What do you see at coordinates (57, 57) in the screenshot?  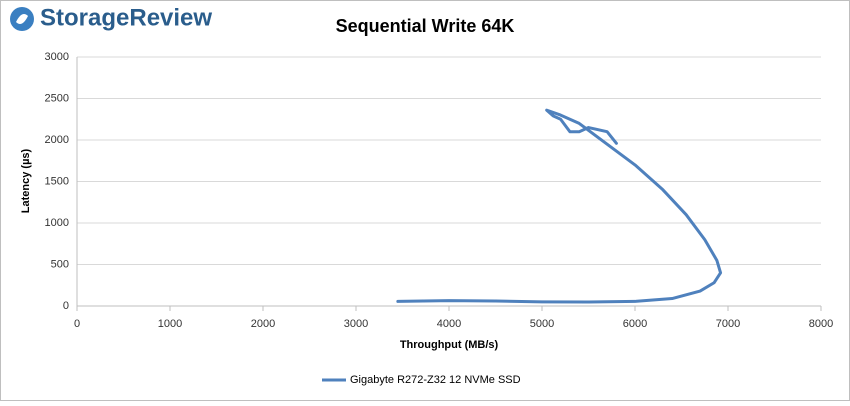 I see `y-tick-label: 3000` at bounding box center [57, 57].